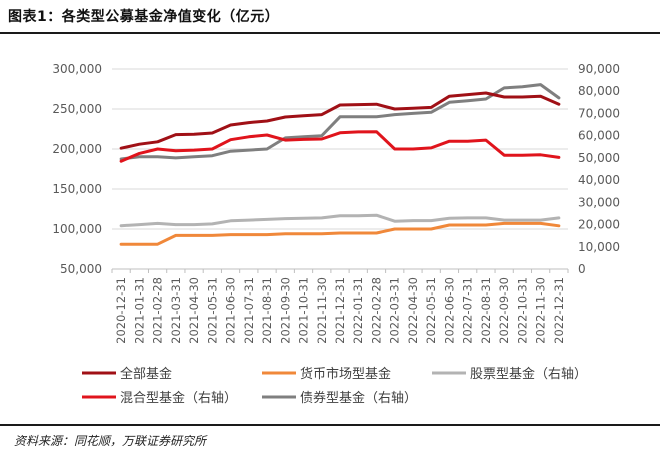 This screenshot has width=660, height=462. Describe the element at coordinates (395, 310) in the screenshot. I see `x-tick-label: 2022-03-31` at that location.